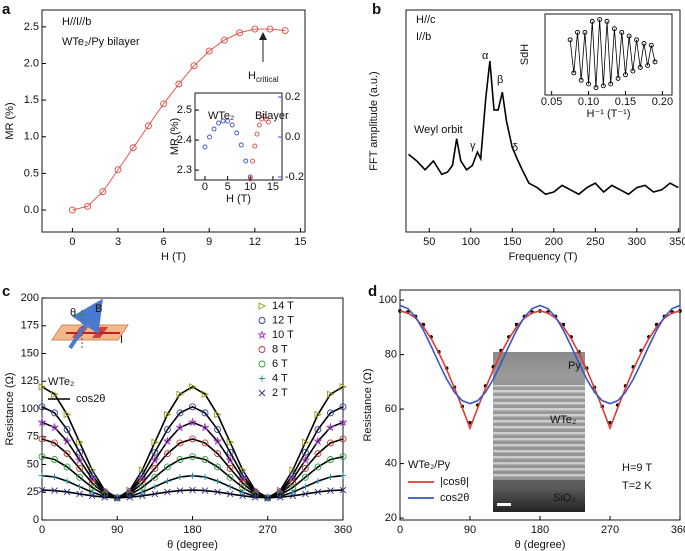 This screenshot has height=551, width=685. Describe the element at coordinates (280, 393) in the screenshot. I see `legend-label: 2 T` at that location.